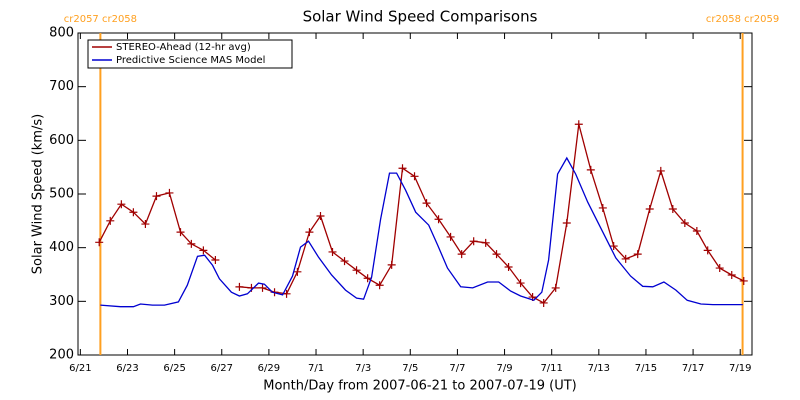 This screenshot has width=800, height=400. What do you see at coordinates (100, 19) in the screenshot?
I see `reference-label: cr2057 cr2058` at bounding box center [100, 19].